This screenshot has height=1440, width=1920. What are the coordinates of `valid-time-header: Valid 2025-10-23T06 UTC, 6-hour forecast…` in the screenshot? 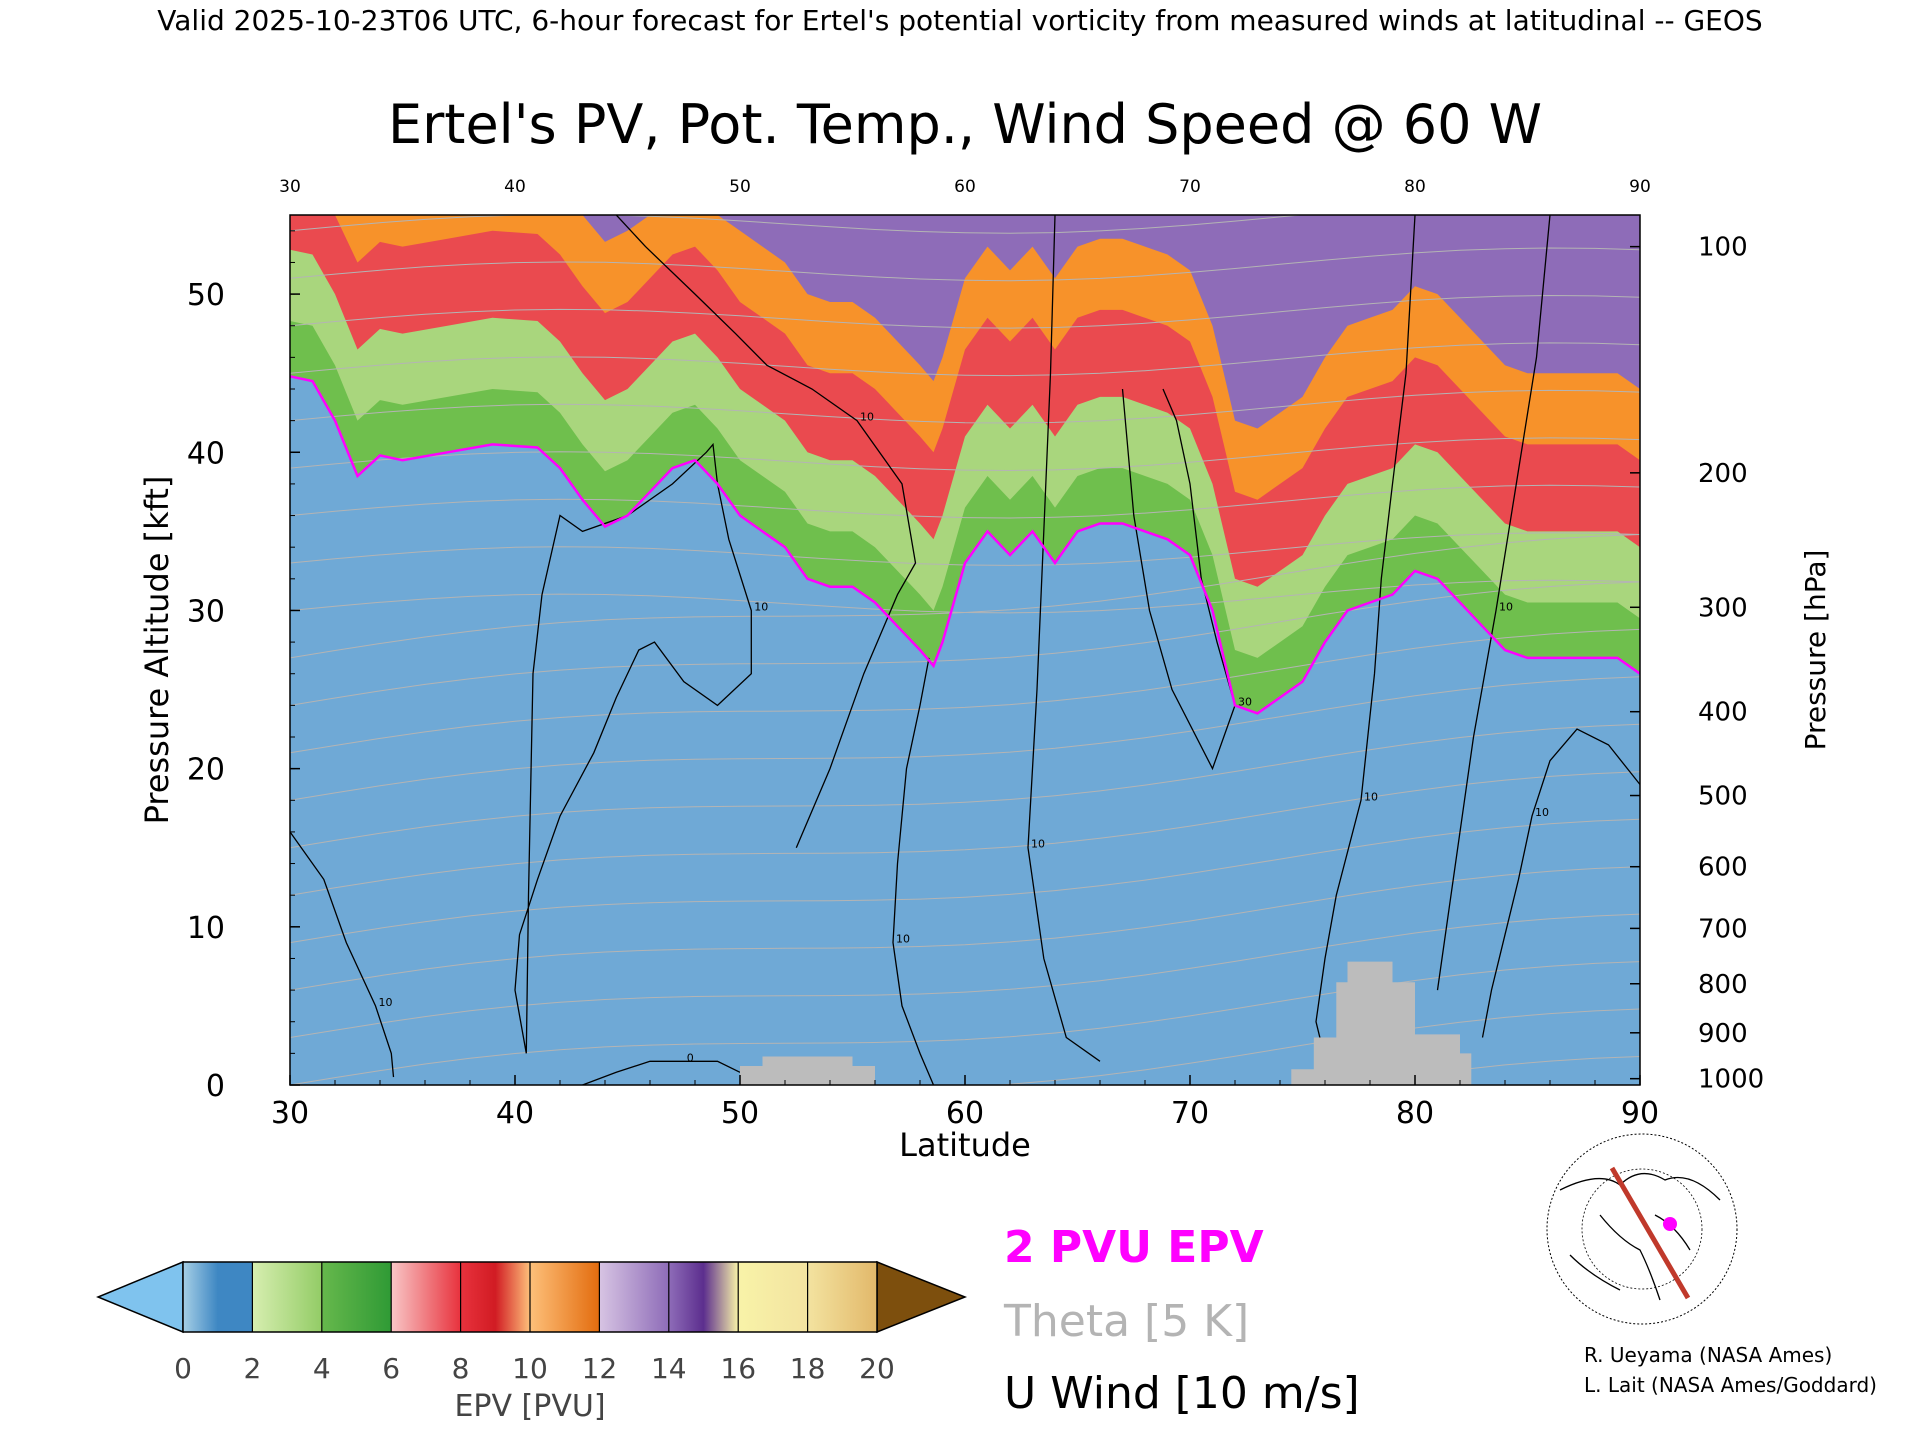 It's located at (959, 20).